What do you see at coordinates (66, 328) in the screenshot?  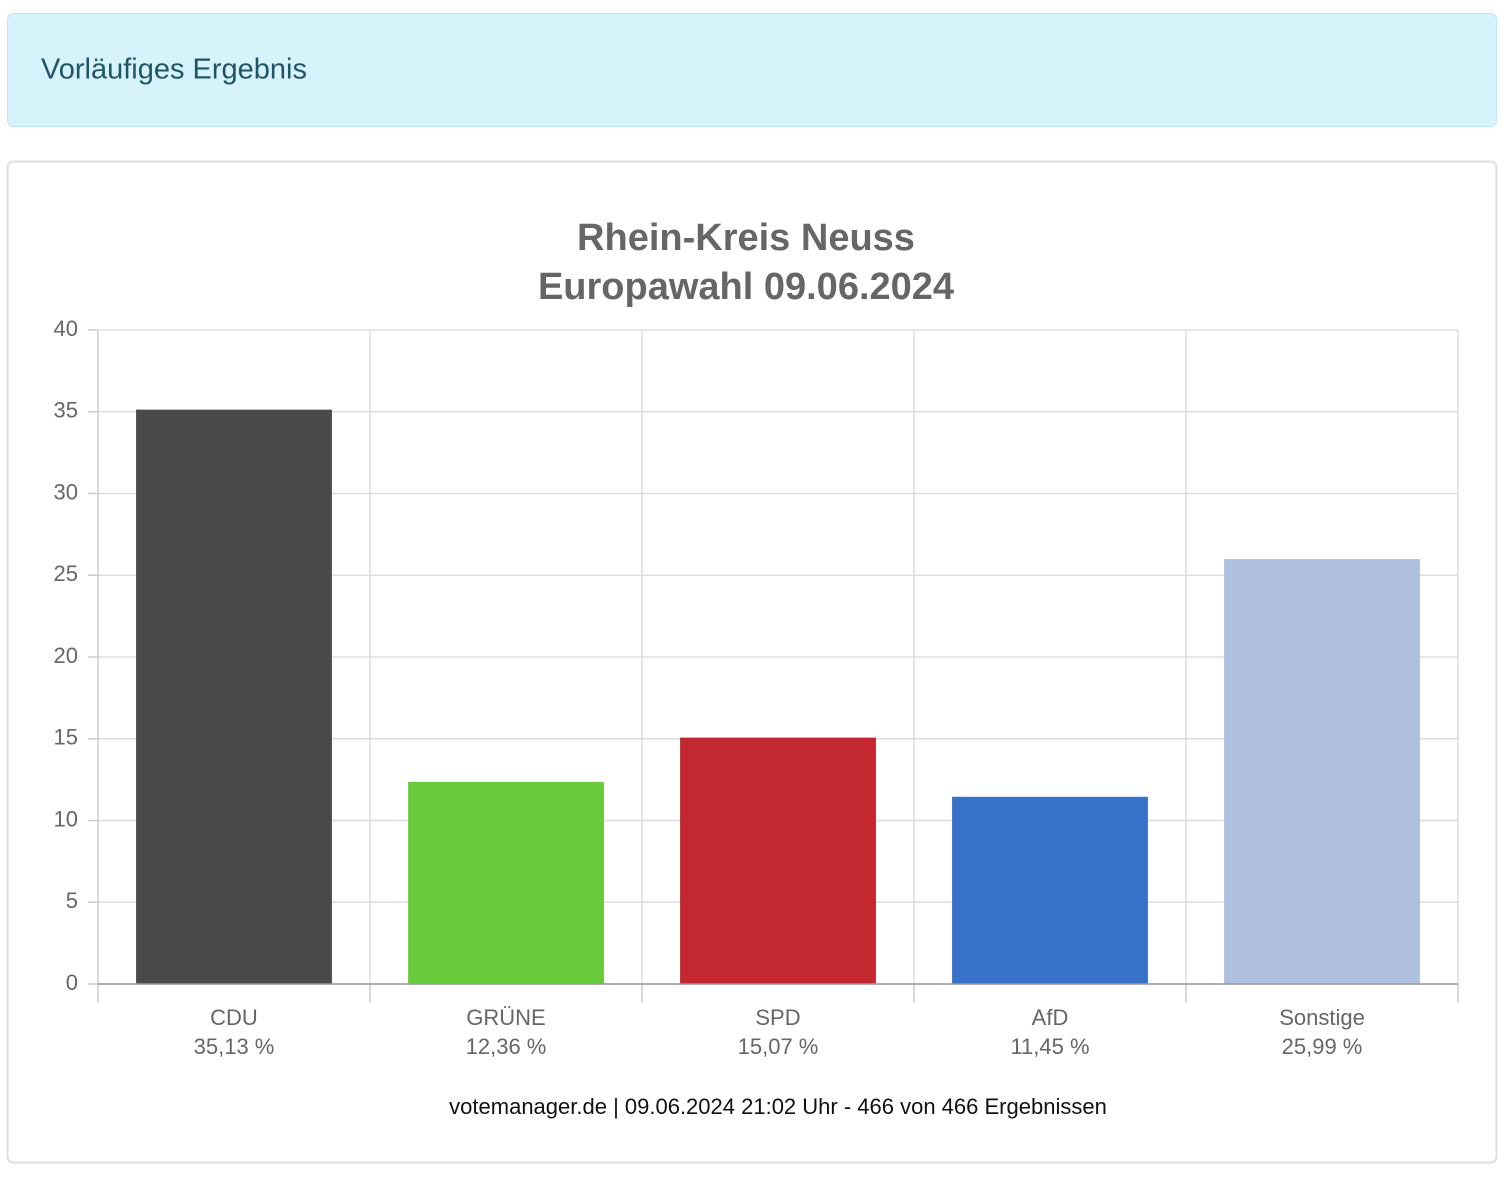 I see `y-tick-label: 40` at bounding box center [66, 328].